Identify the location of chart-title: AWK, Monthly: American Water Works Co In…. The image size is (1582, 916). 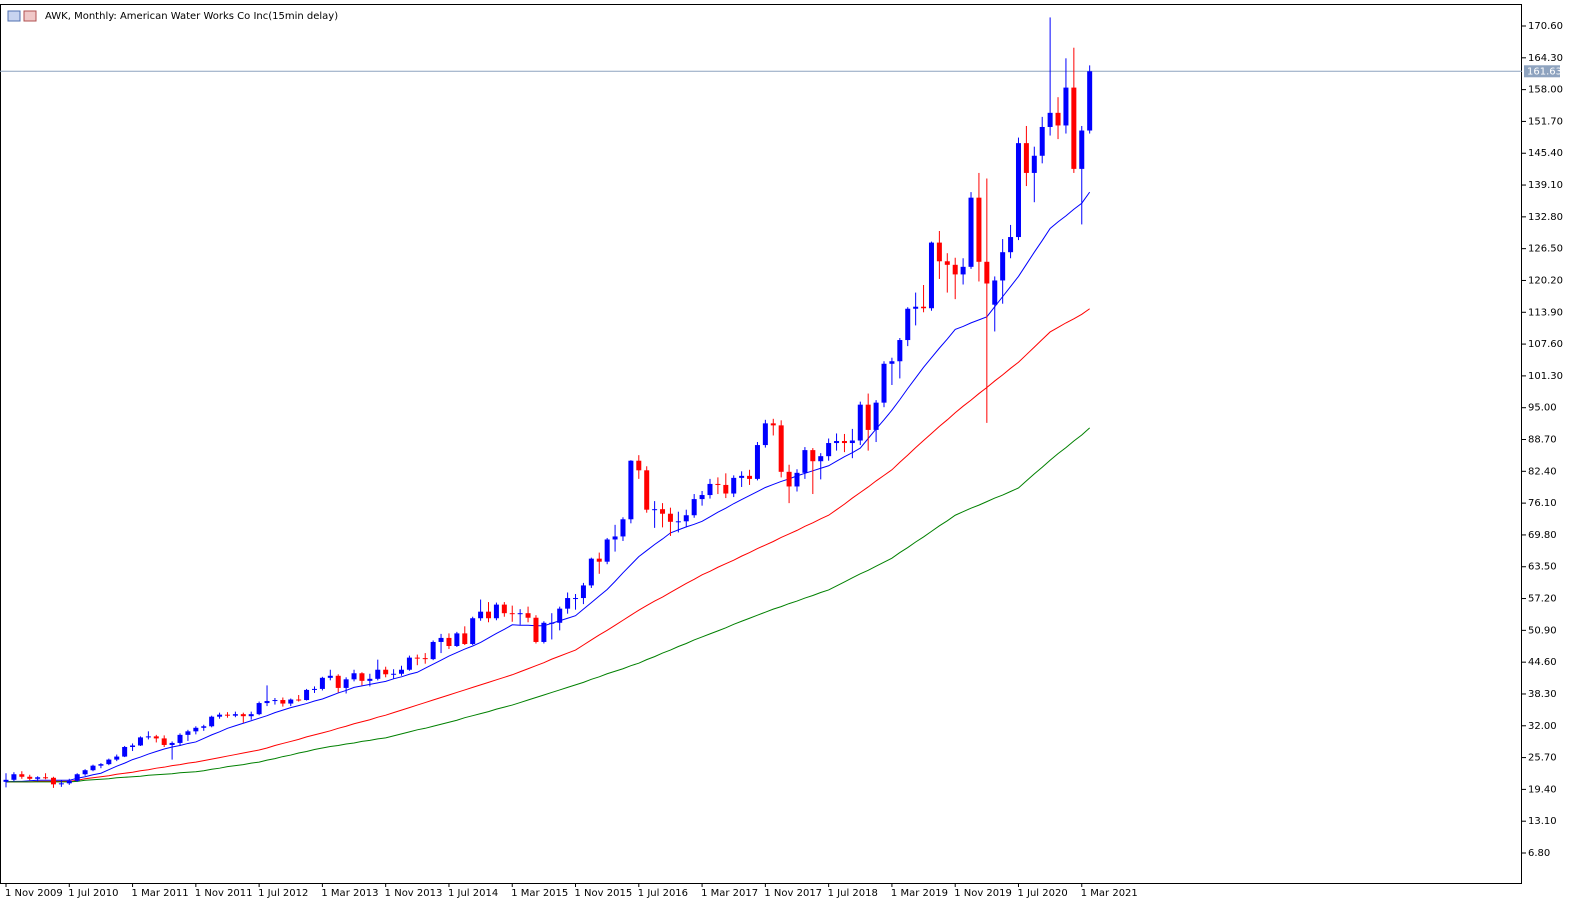
(191, 16).